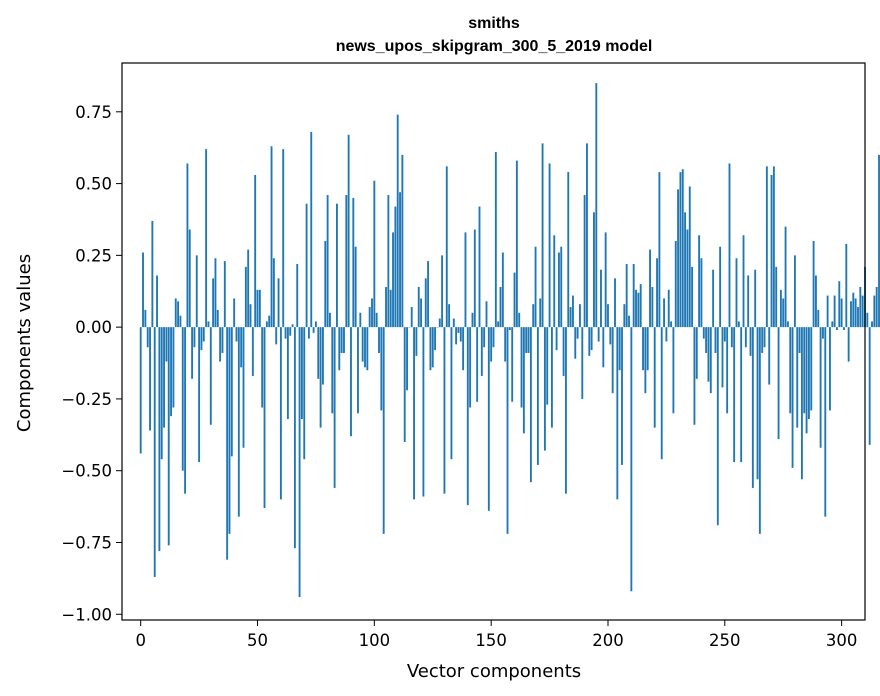 The width and height of the screenshot is (880, 696). Describe the element at coordinates (86, 614) in the screenshot. I see `y-tick-label-0: −1.00` at that location.